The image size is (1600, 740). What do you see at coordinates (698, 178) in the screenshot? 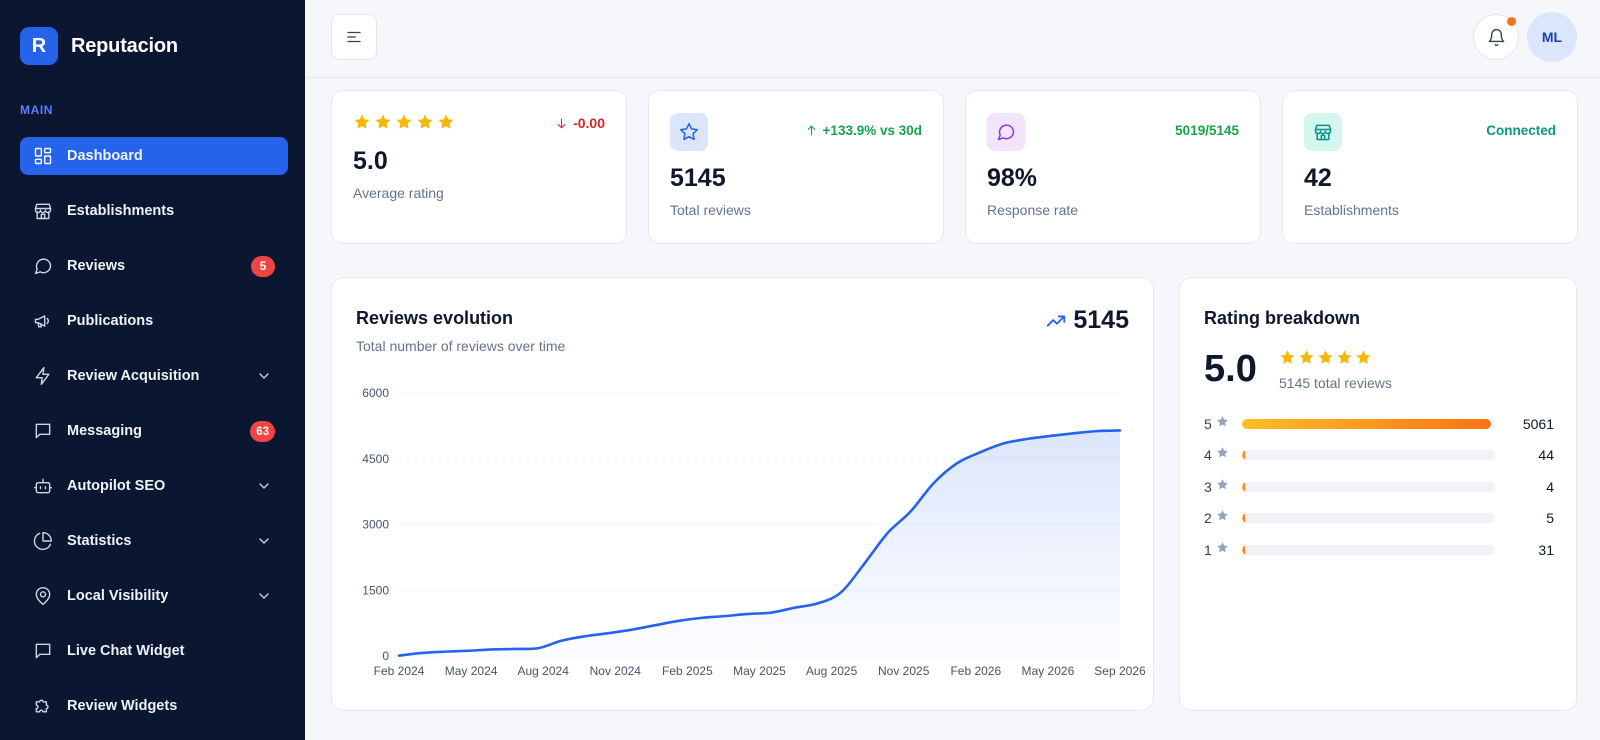
I see `total-reviews-value: 5145` at bounding box center [698, 178].